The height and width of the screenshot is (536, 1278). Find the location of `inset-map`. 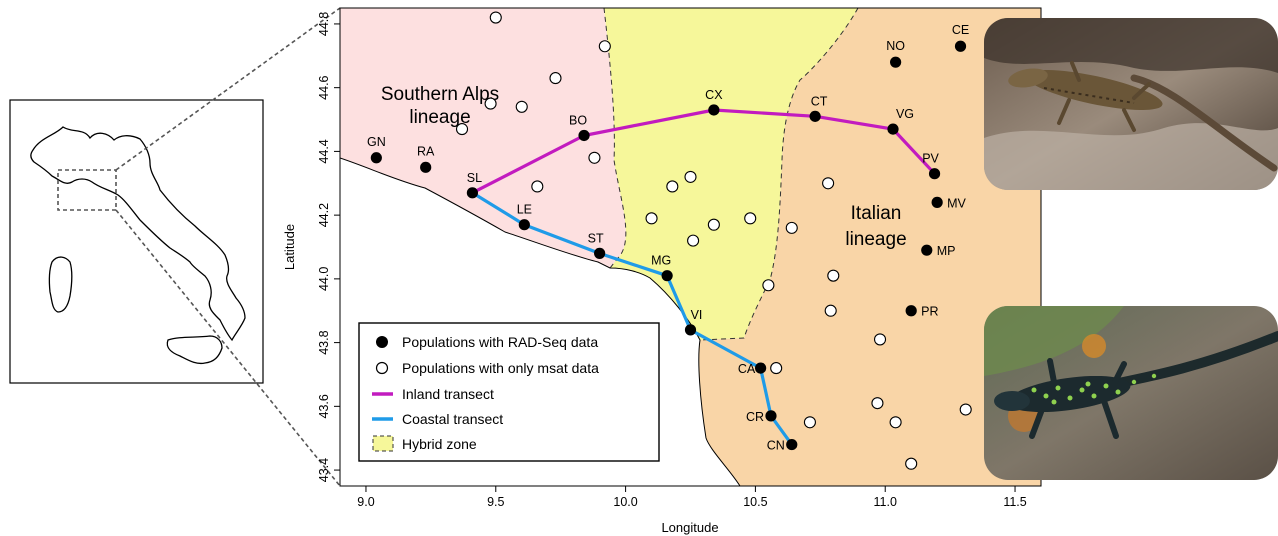

inset-map is located at coordinates (136, 241).